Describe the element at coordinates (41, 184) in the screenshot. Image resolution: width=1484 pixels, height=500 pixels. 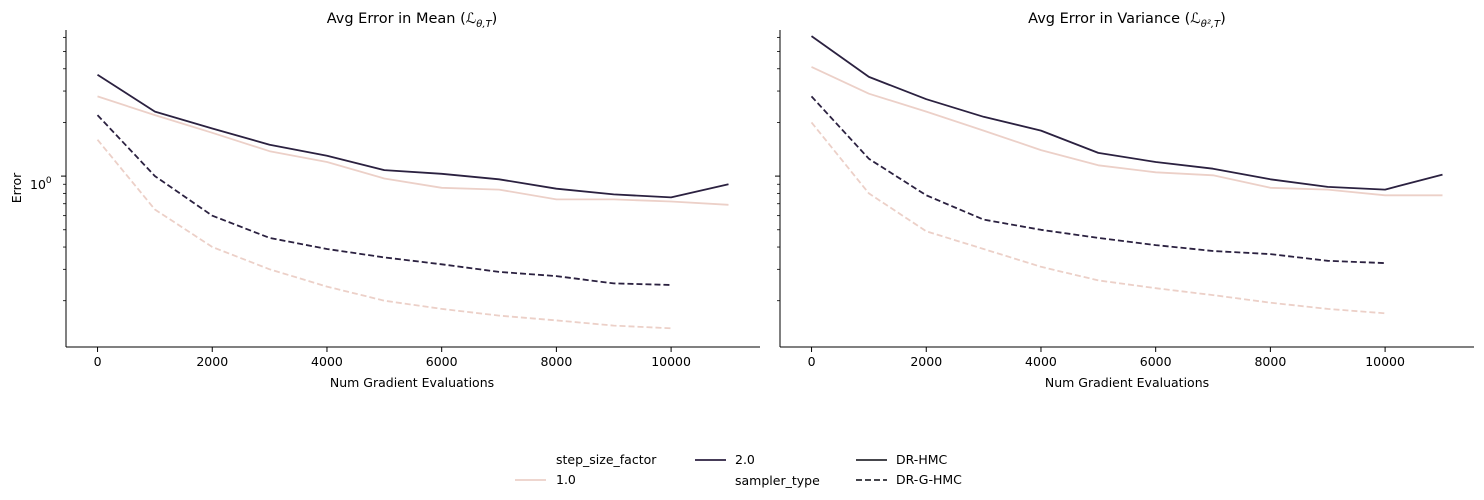
I see `y-tick-label: 100` at that location.